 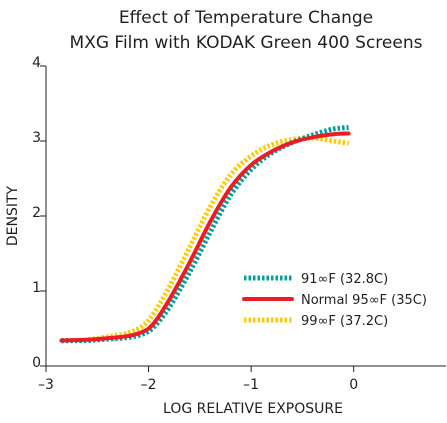 What do you see at coordinates (36, 63) in the screenshot?
I see `y-tick-label: 4` at bounding box center [36, 63].